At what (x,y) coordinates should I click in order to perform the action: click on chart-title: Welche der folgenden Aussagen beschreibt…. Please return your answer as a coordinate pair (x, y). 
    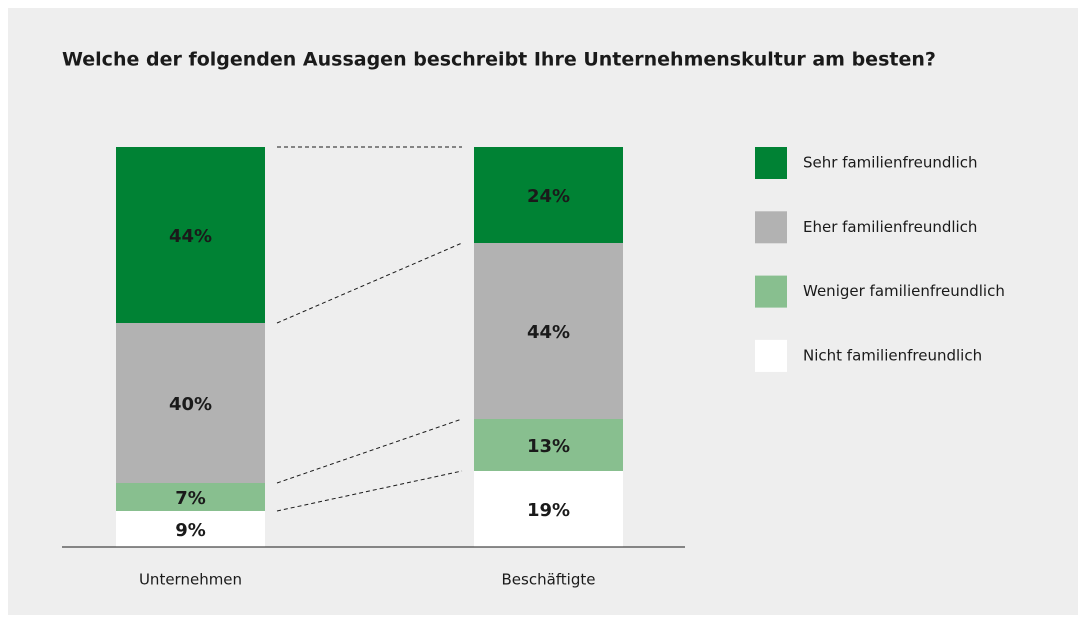
    Looking at the image, I should click on (499, 60).